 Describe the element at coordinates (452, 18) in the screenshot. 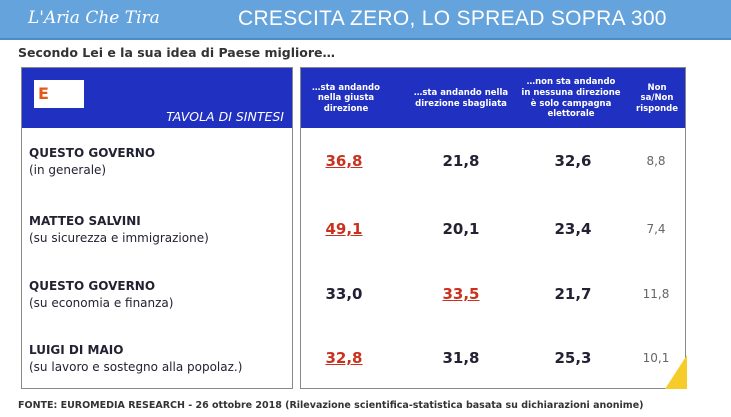

I see `headline: CRESCITA ZERO, LO SPREAD SOPRA 300` at that location.